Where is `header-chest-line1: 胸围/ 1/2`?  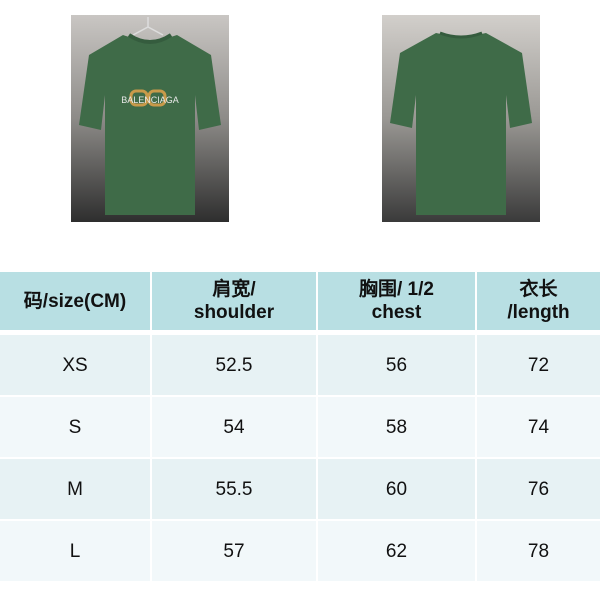 header-chest-line1: 胸围/ 1/2 is located at coordinates (396, 289).